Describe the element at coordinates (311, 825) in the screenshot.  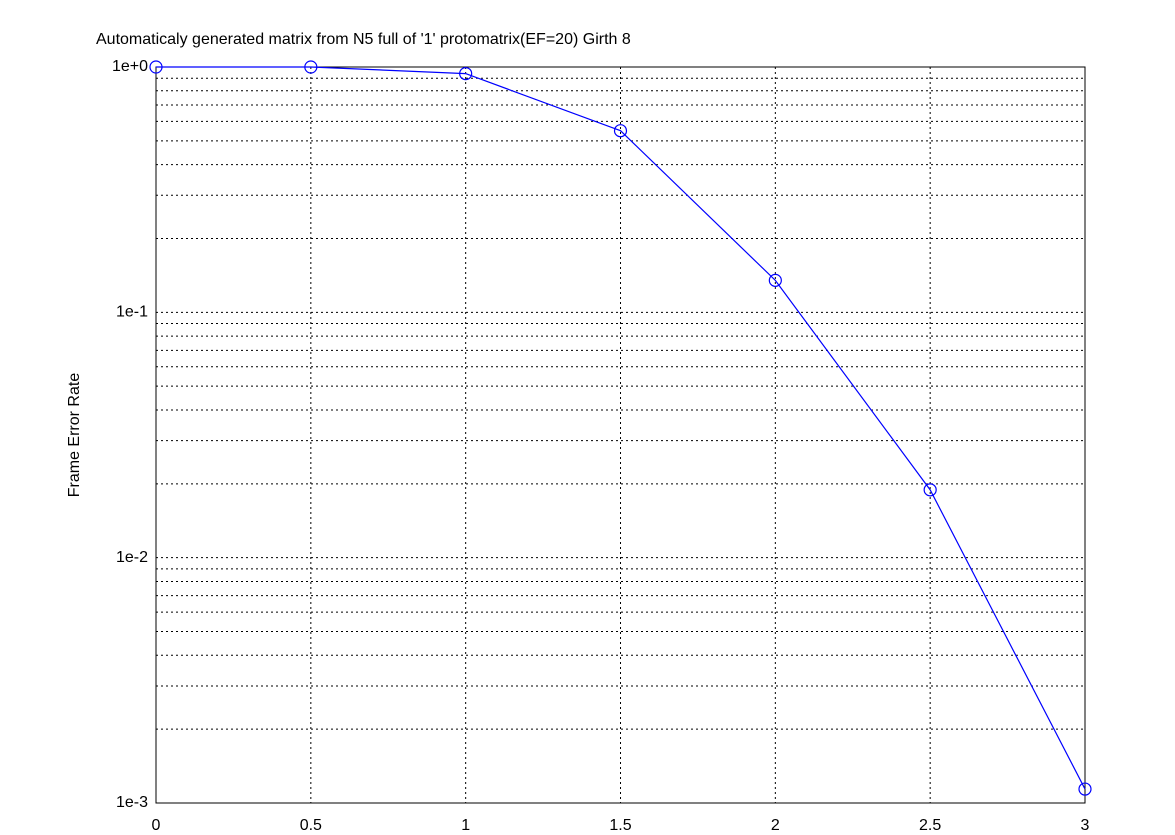
I see `x-tick-label: 0.5` at that location.